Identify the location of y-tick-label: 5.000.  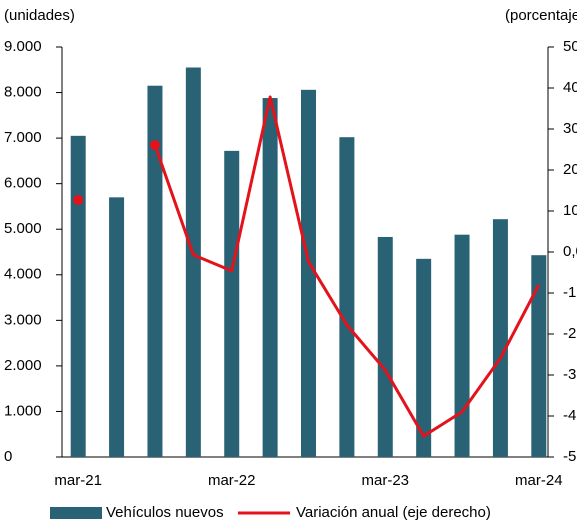
(23, 228).